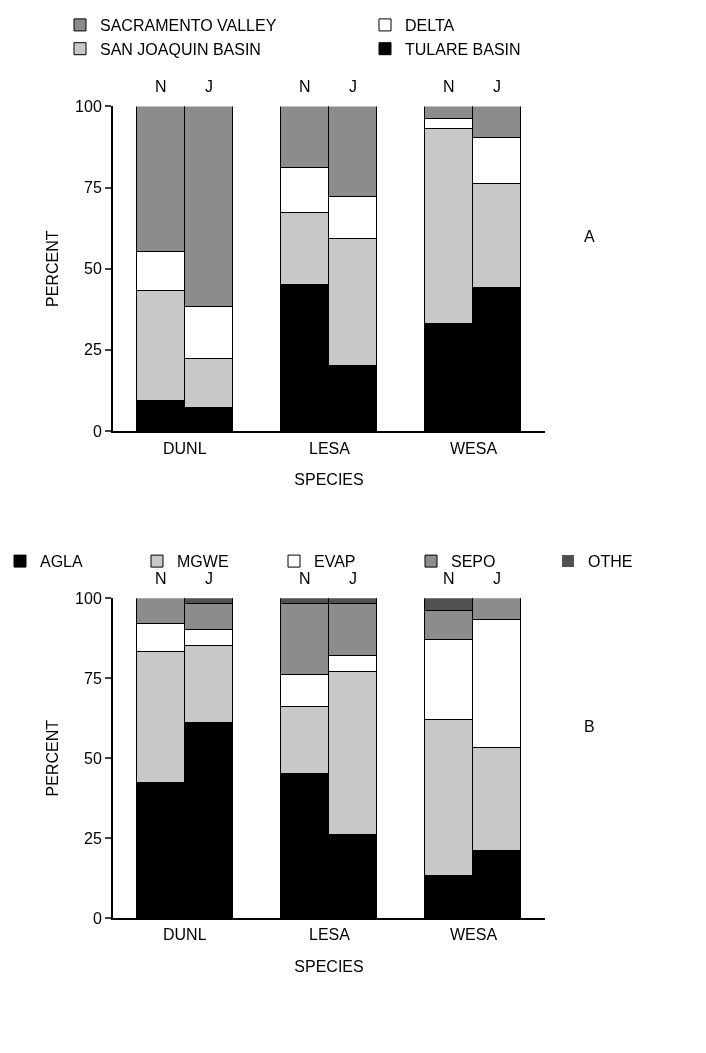 The image size is (706, 1053). Describe the element at coordinates (610, 562) in the screenshot. I see `legend-label: OTHE` at that location.